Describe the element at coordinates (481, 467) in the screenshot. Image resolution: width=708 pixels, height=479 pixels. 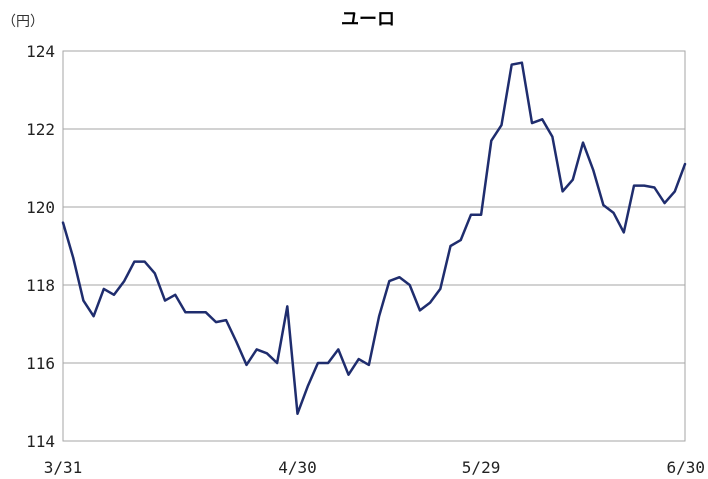
I see `x-tick-label: 5/29` at that location.